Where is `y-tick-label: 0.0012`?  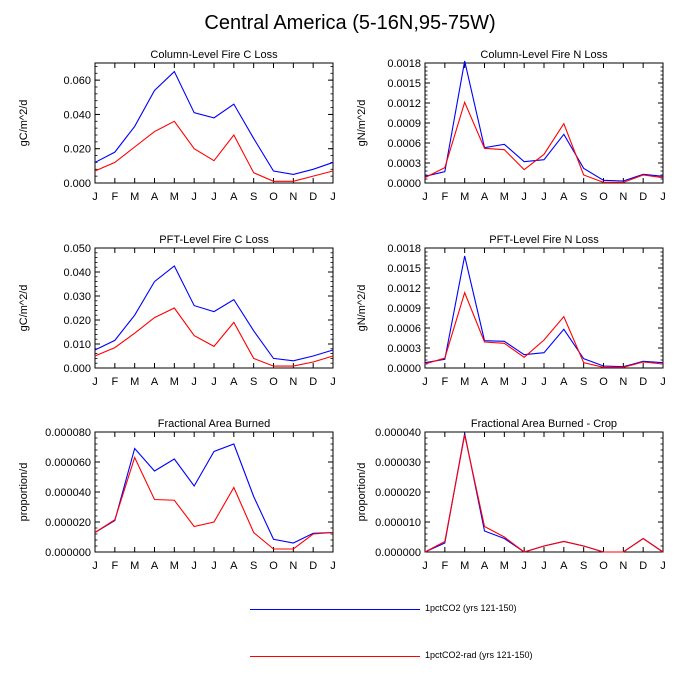 y-tick-label: 0.0012 is located at coordinates (404, 289).